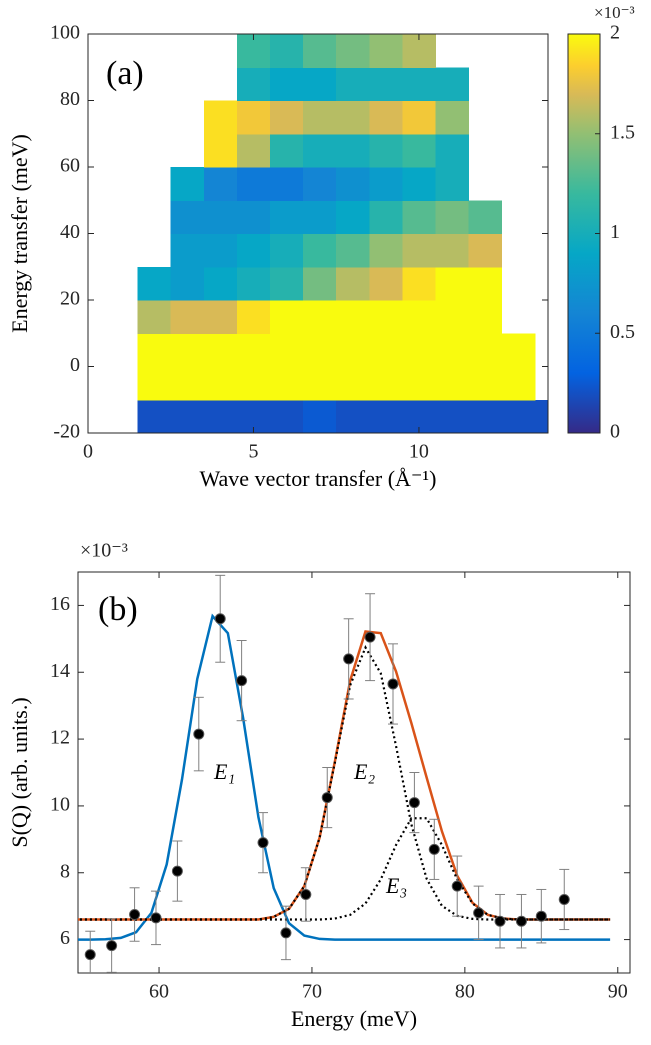 The height and width of the screenshot is (1045, 651). What do you see at coordinates (615, 33) in the screenshot?
I see `colorbar-tick-label: 2` at bounding box center [615, 33].